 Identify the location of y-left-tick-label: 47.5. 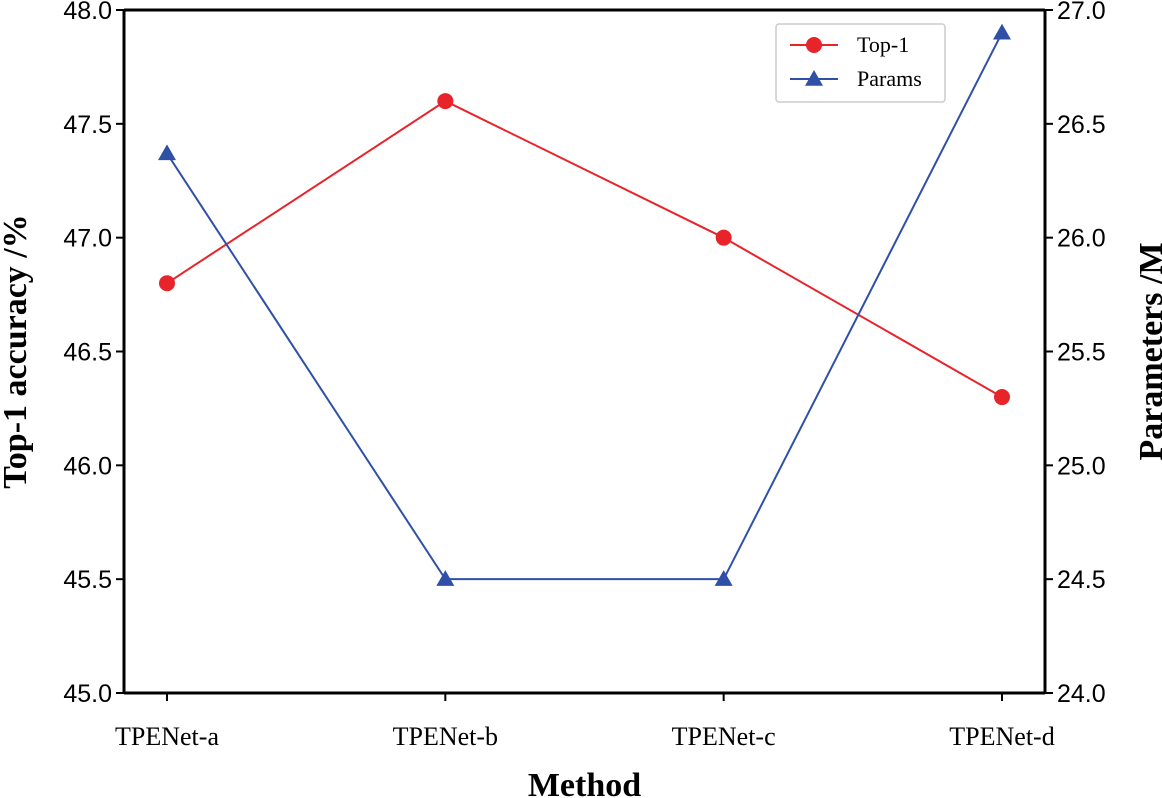
(87, 125).